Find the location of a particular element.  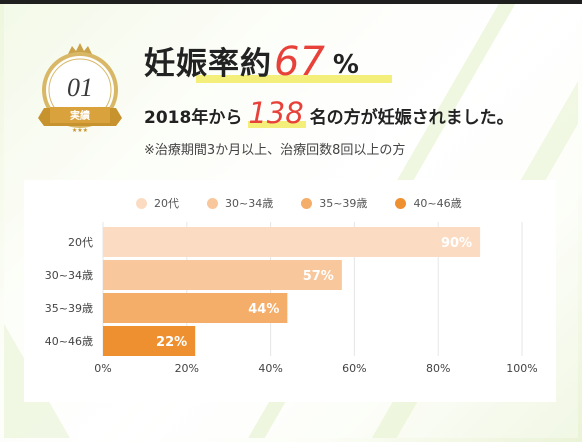

x-tick-label: 100% is located at coordinates (521, 368).